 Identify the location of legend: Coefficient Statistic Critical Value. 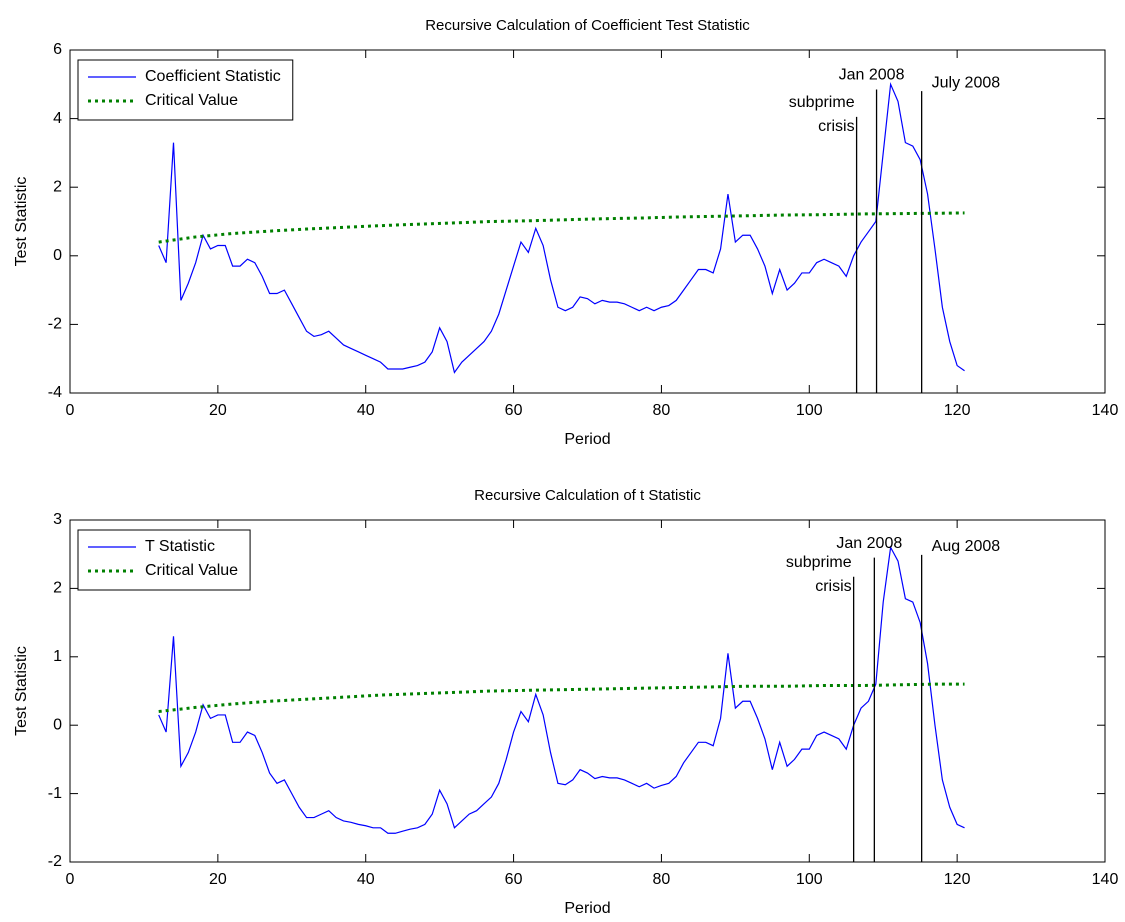
(185, 90).